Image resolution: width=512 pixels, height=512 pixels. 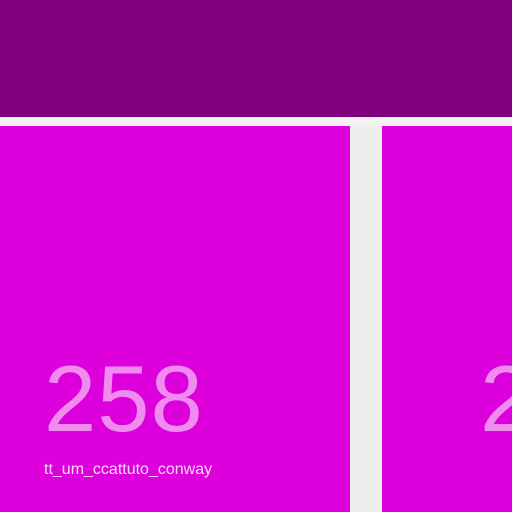 I want to click on tile-label: tt_um_ccattuto_conway, so click(x=128, y=469).